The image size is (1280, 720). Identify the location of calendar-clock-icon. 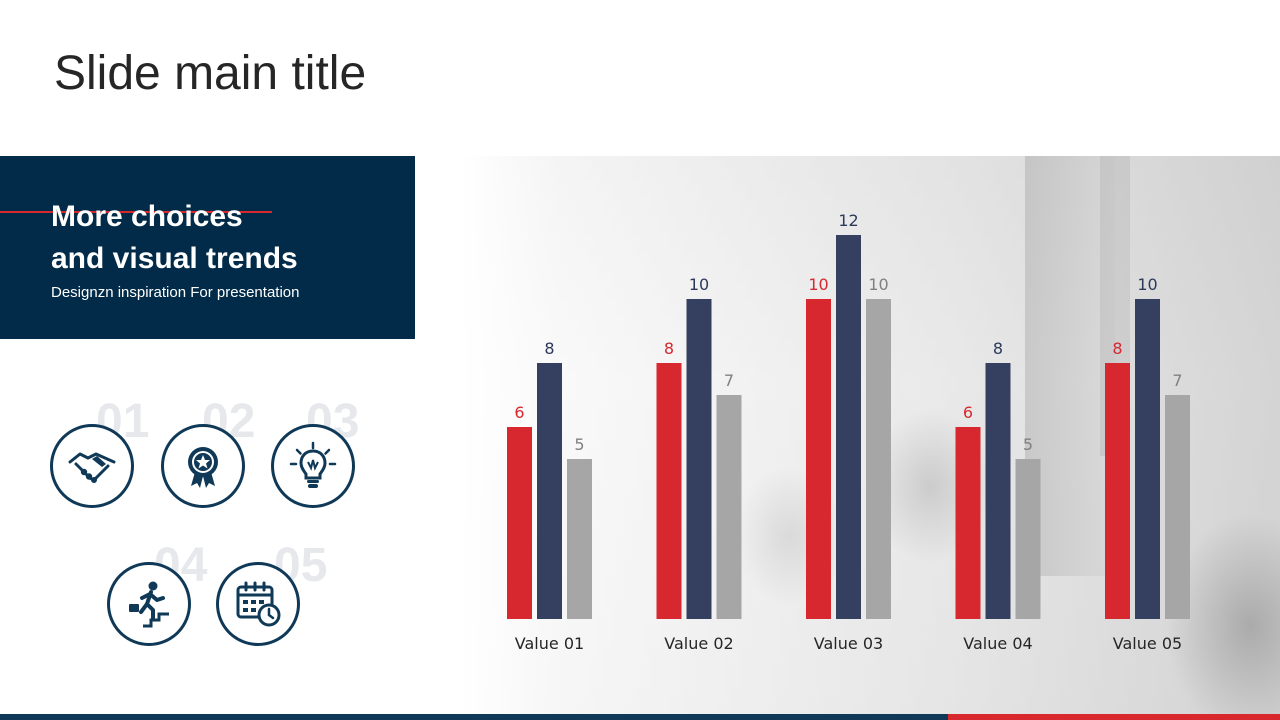
(258, 604).